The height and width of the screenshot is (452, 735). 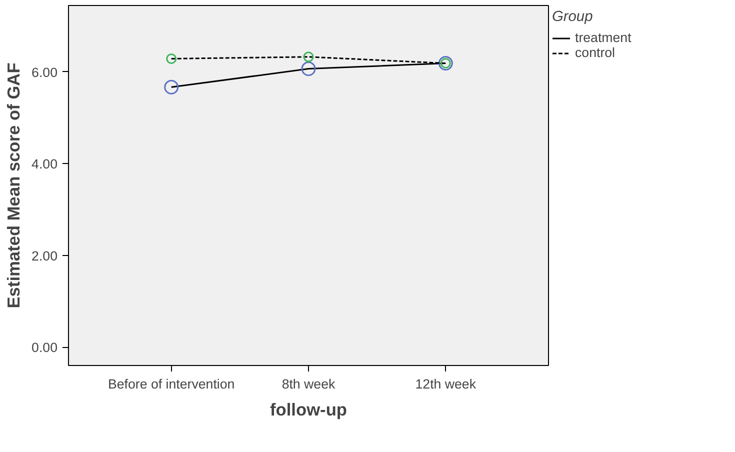 I want to click on y-tick-label: 2.00, so click(x=45, y=256).